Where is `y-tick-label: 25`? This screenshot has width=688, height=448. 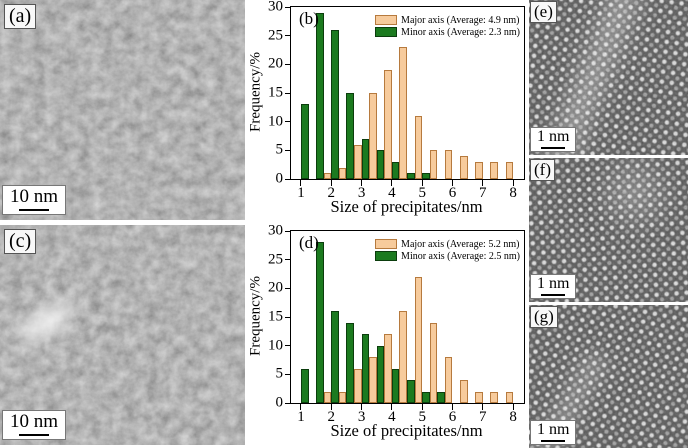
y-tick-label: 25 is located at coordinates (275, 259).